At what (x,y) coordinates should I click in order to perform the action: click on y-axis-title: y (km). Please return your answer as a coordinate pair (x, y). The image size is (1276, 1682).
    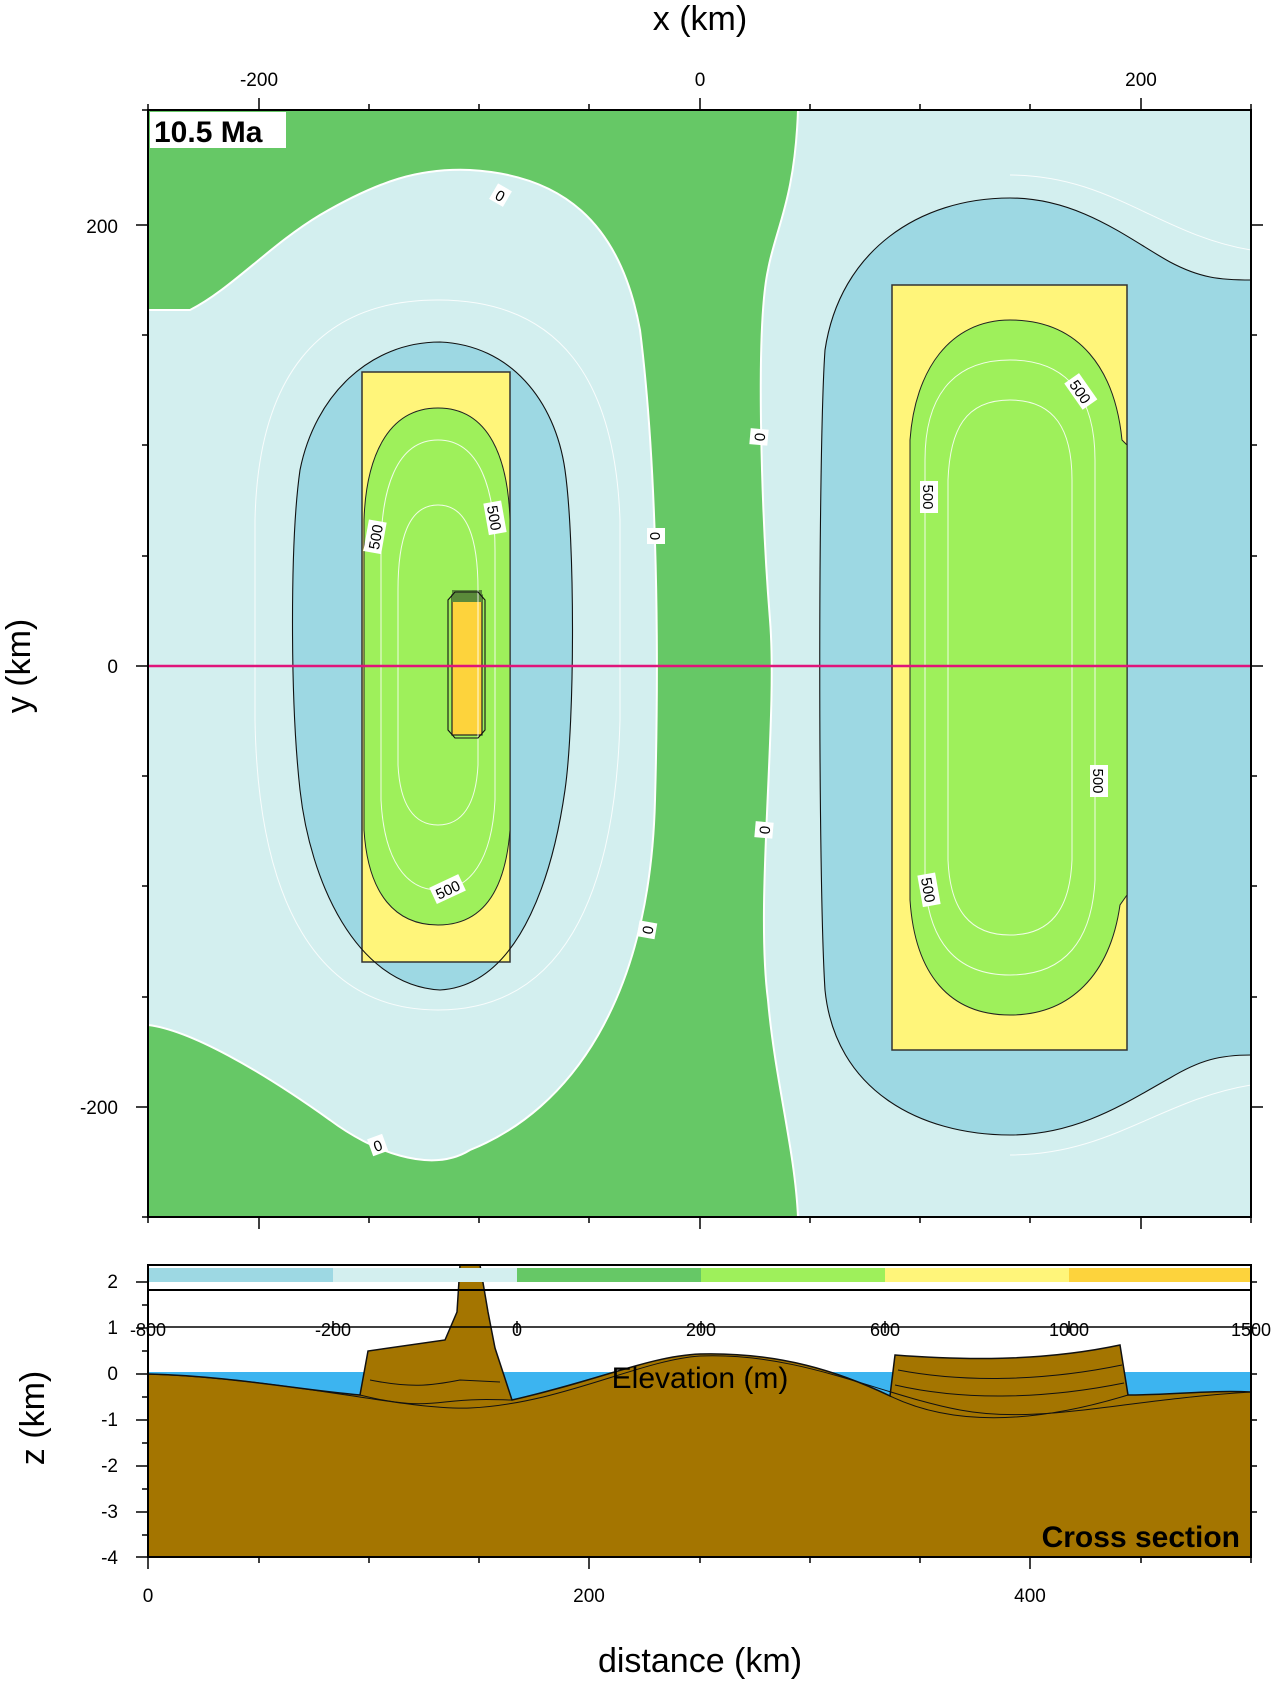
    Looking at the image, I should click on (19, 666).